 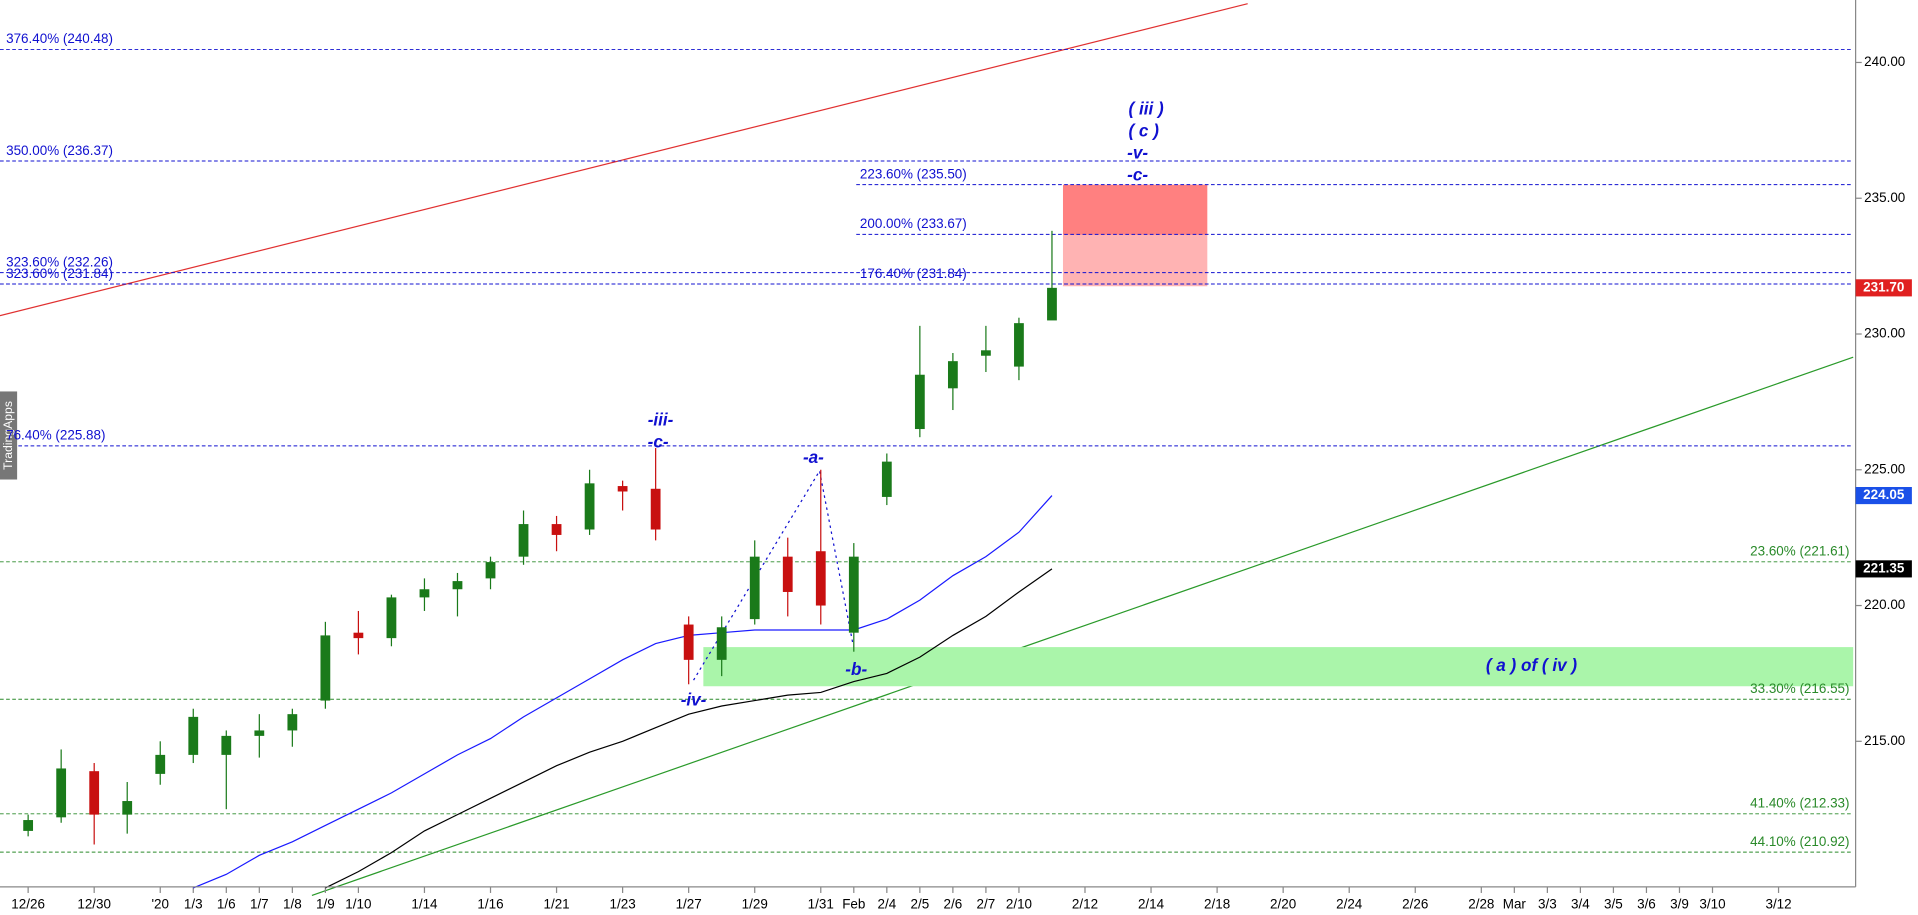 I want to click on price-label: 231.70, so click(x=1883, y=286).